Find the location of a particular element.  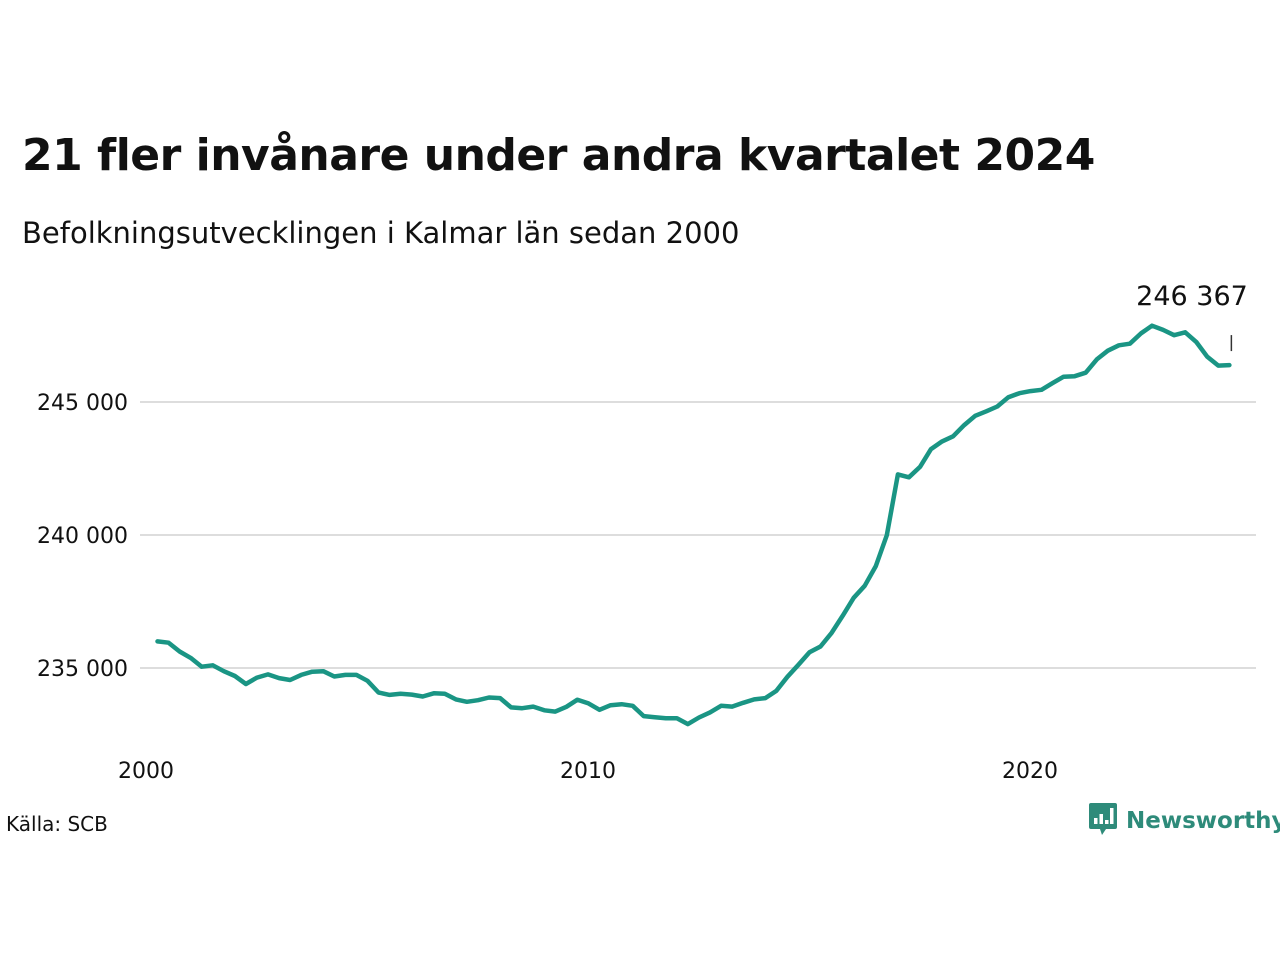

x-axis-tick-labels: 2000 2010 2020 is located at coordinates (588, 771).